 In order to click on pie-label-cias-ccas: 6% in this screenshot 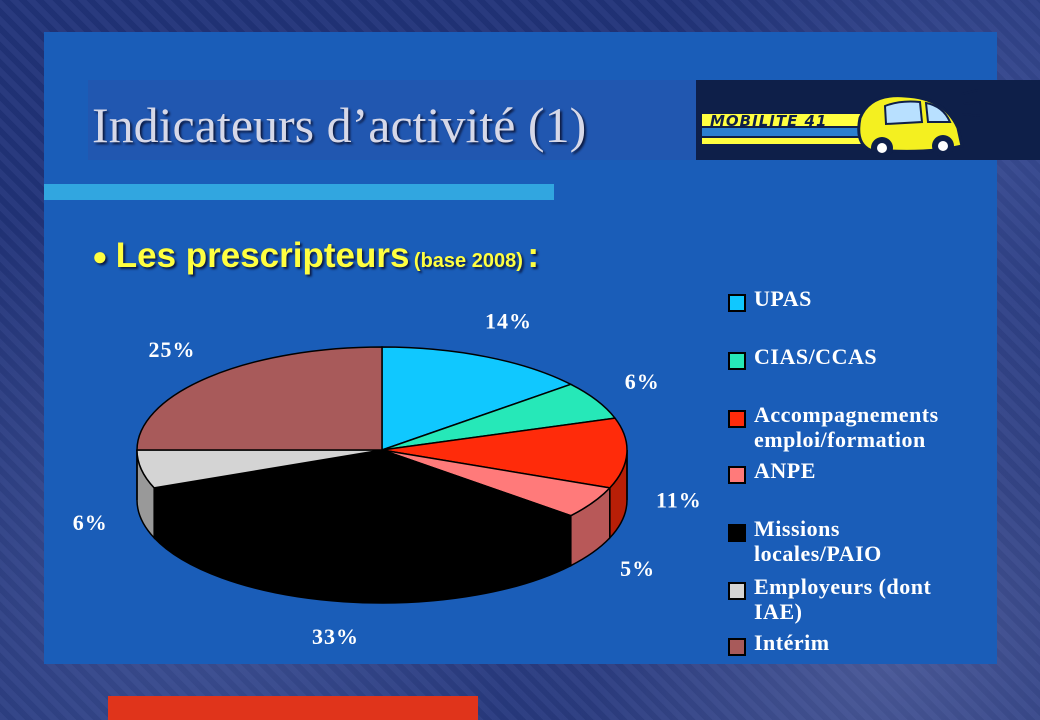, I will do `click(642, 381)`.